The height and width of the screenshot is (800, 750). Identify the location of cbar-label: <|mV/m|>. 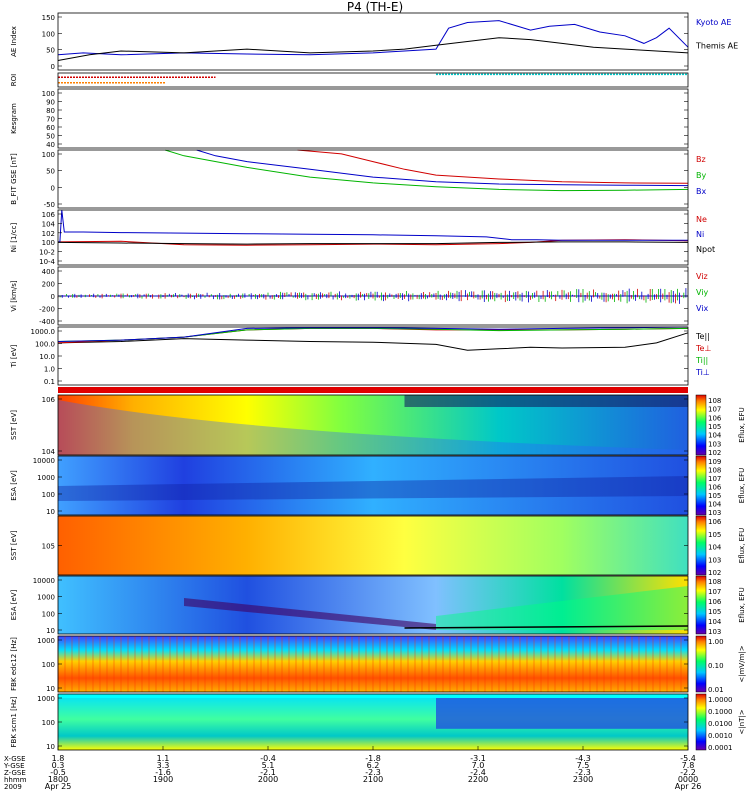
(742, 663).